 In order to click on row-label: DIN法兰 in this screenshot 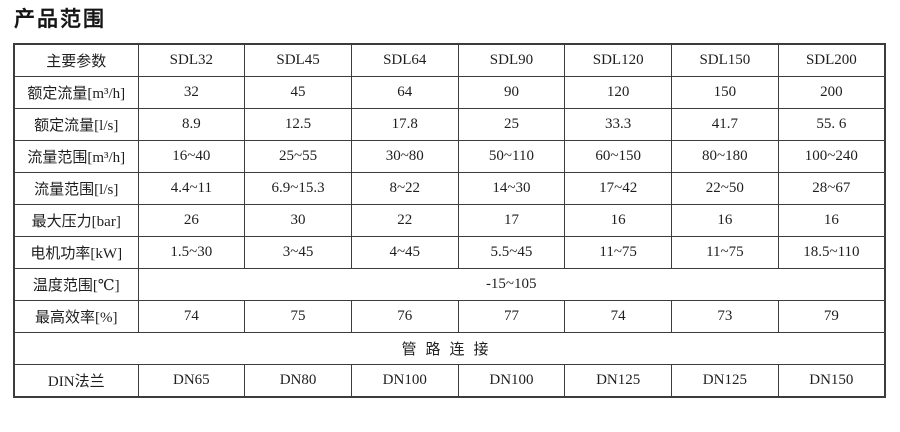, I will do `click(76, 381)`.